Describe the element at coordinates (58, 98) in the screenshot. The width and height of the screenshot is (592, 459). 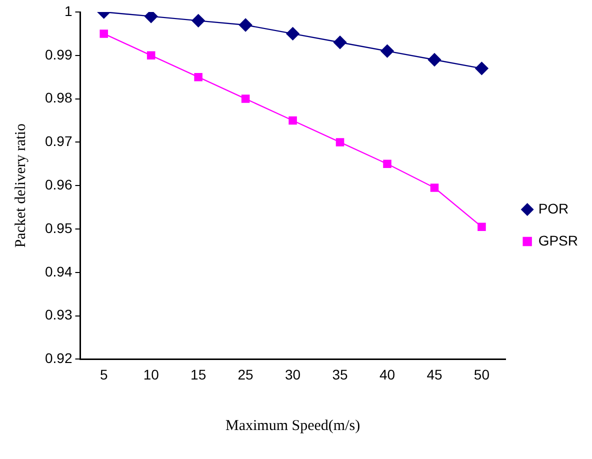
I see `y-tick-label: 0.98` at that location.